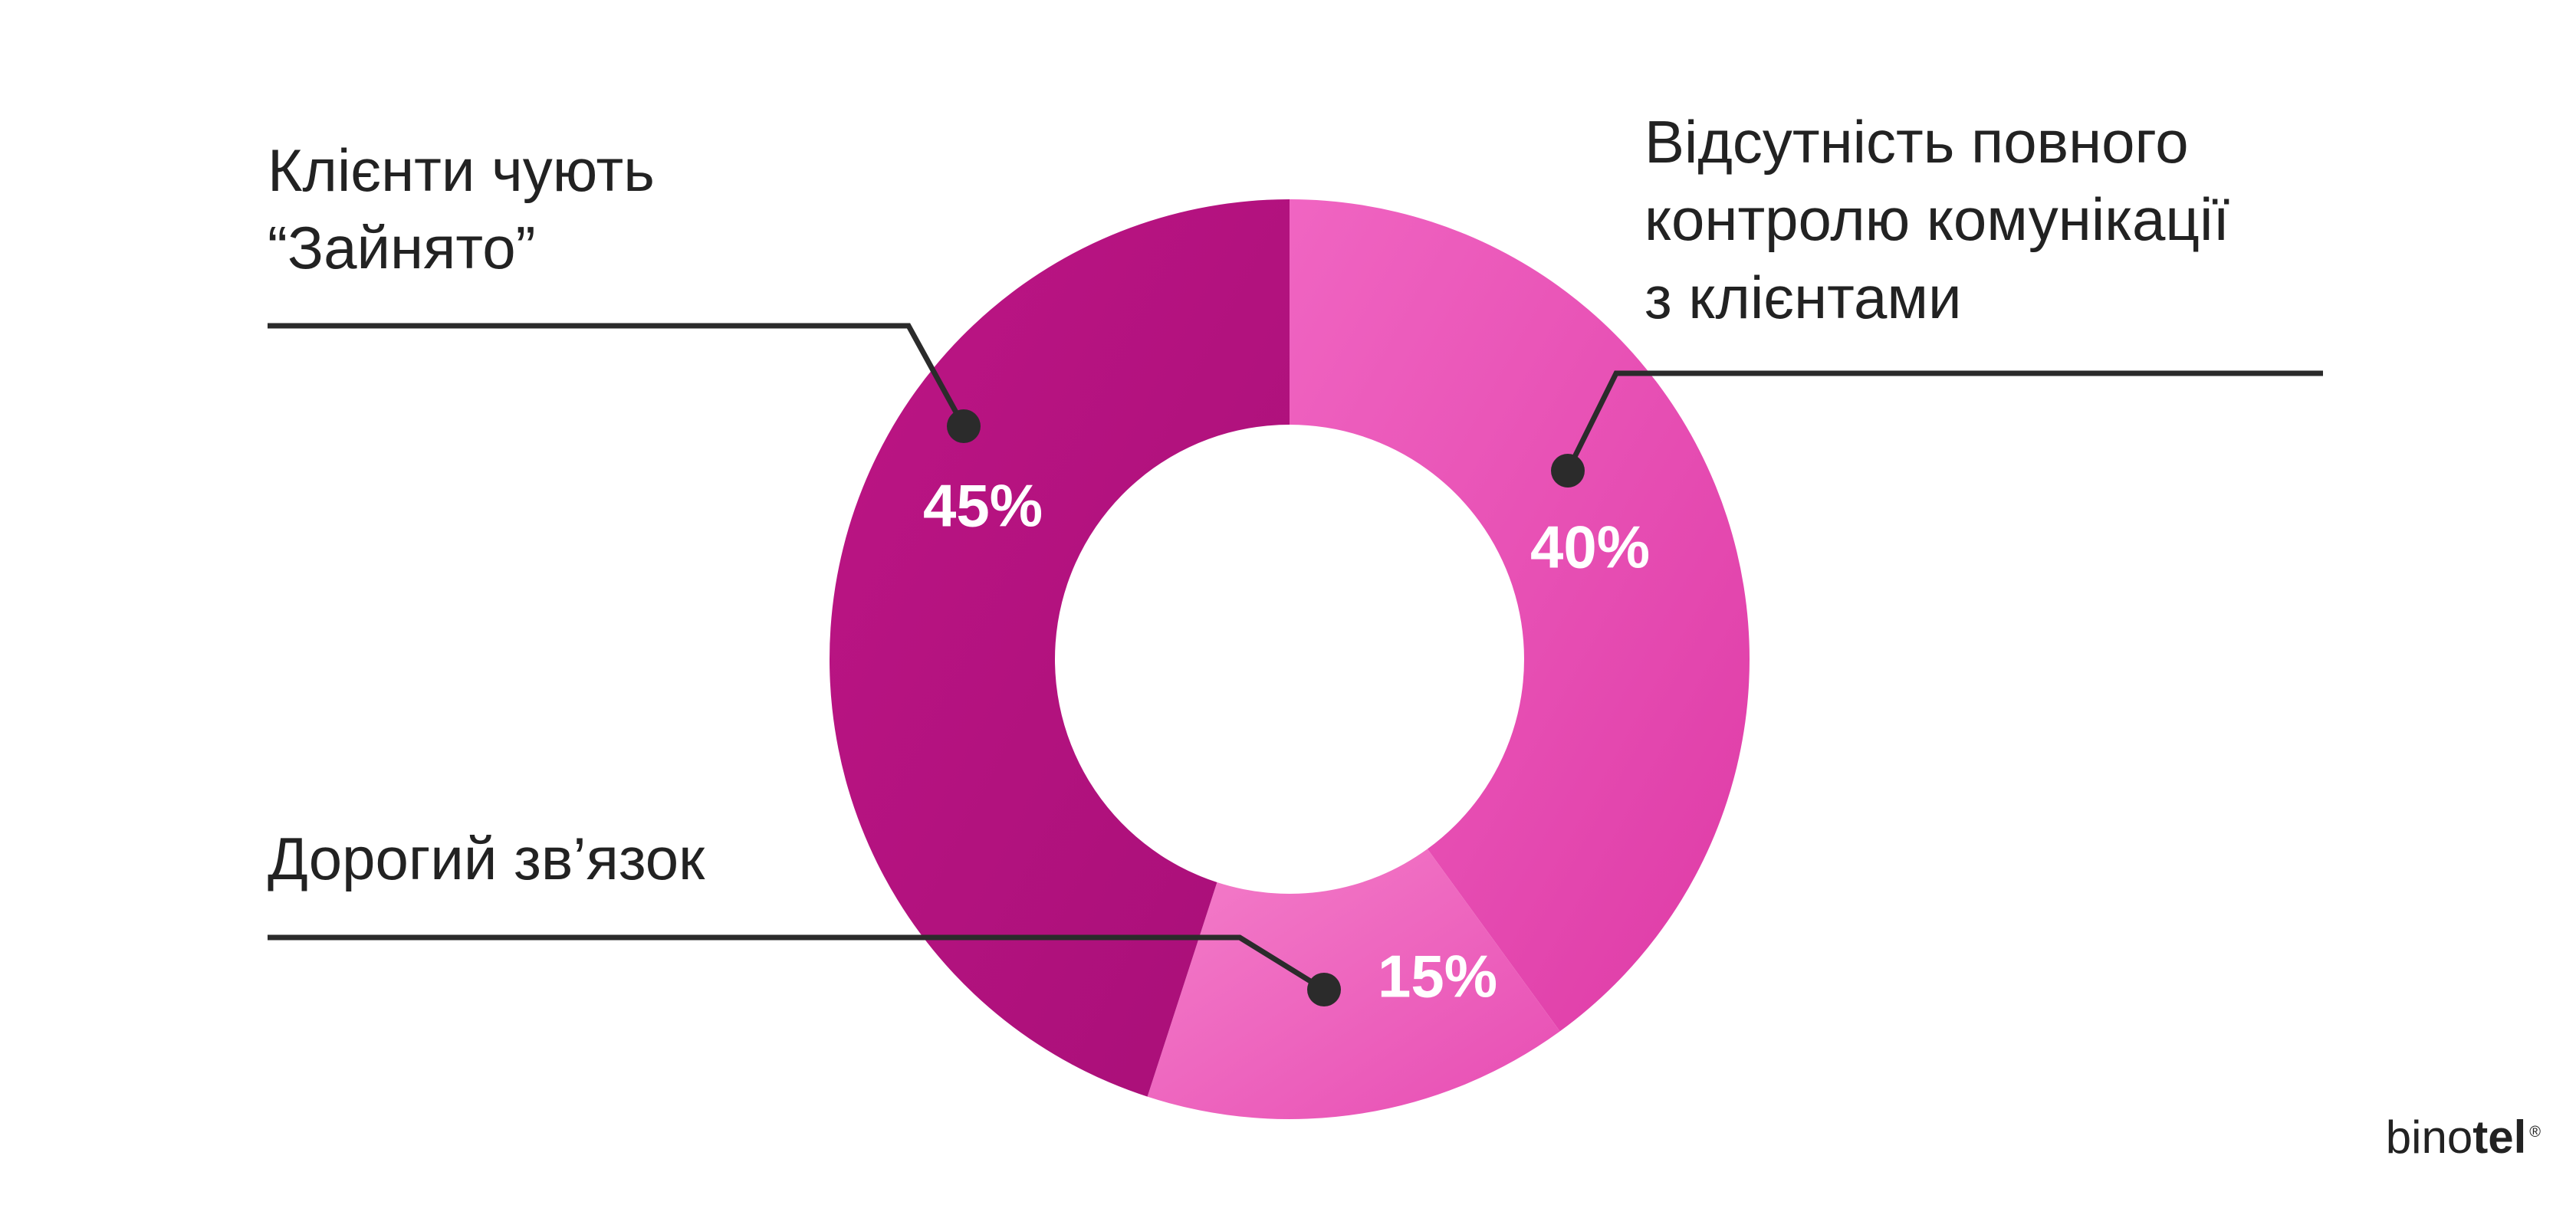 The image size is (2576, 1205). I want to click on logo-text-part1: bino, so click(2429, 1137).